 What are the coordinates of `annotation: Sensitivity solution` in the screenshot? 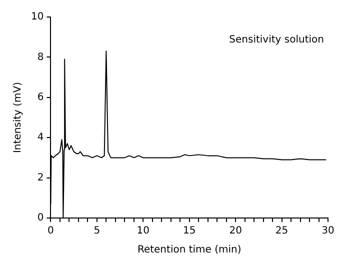 It's located at (276, 40).